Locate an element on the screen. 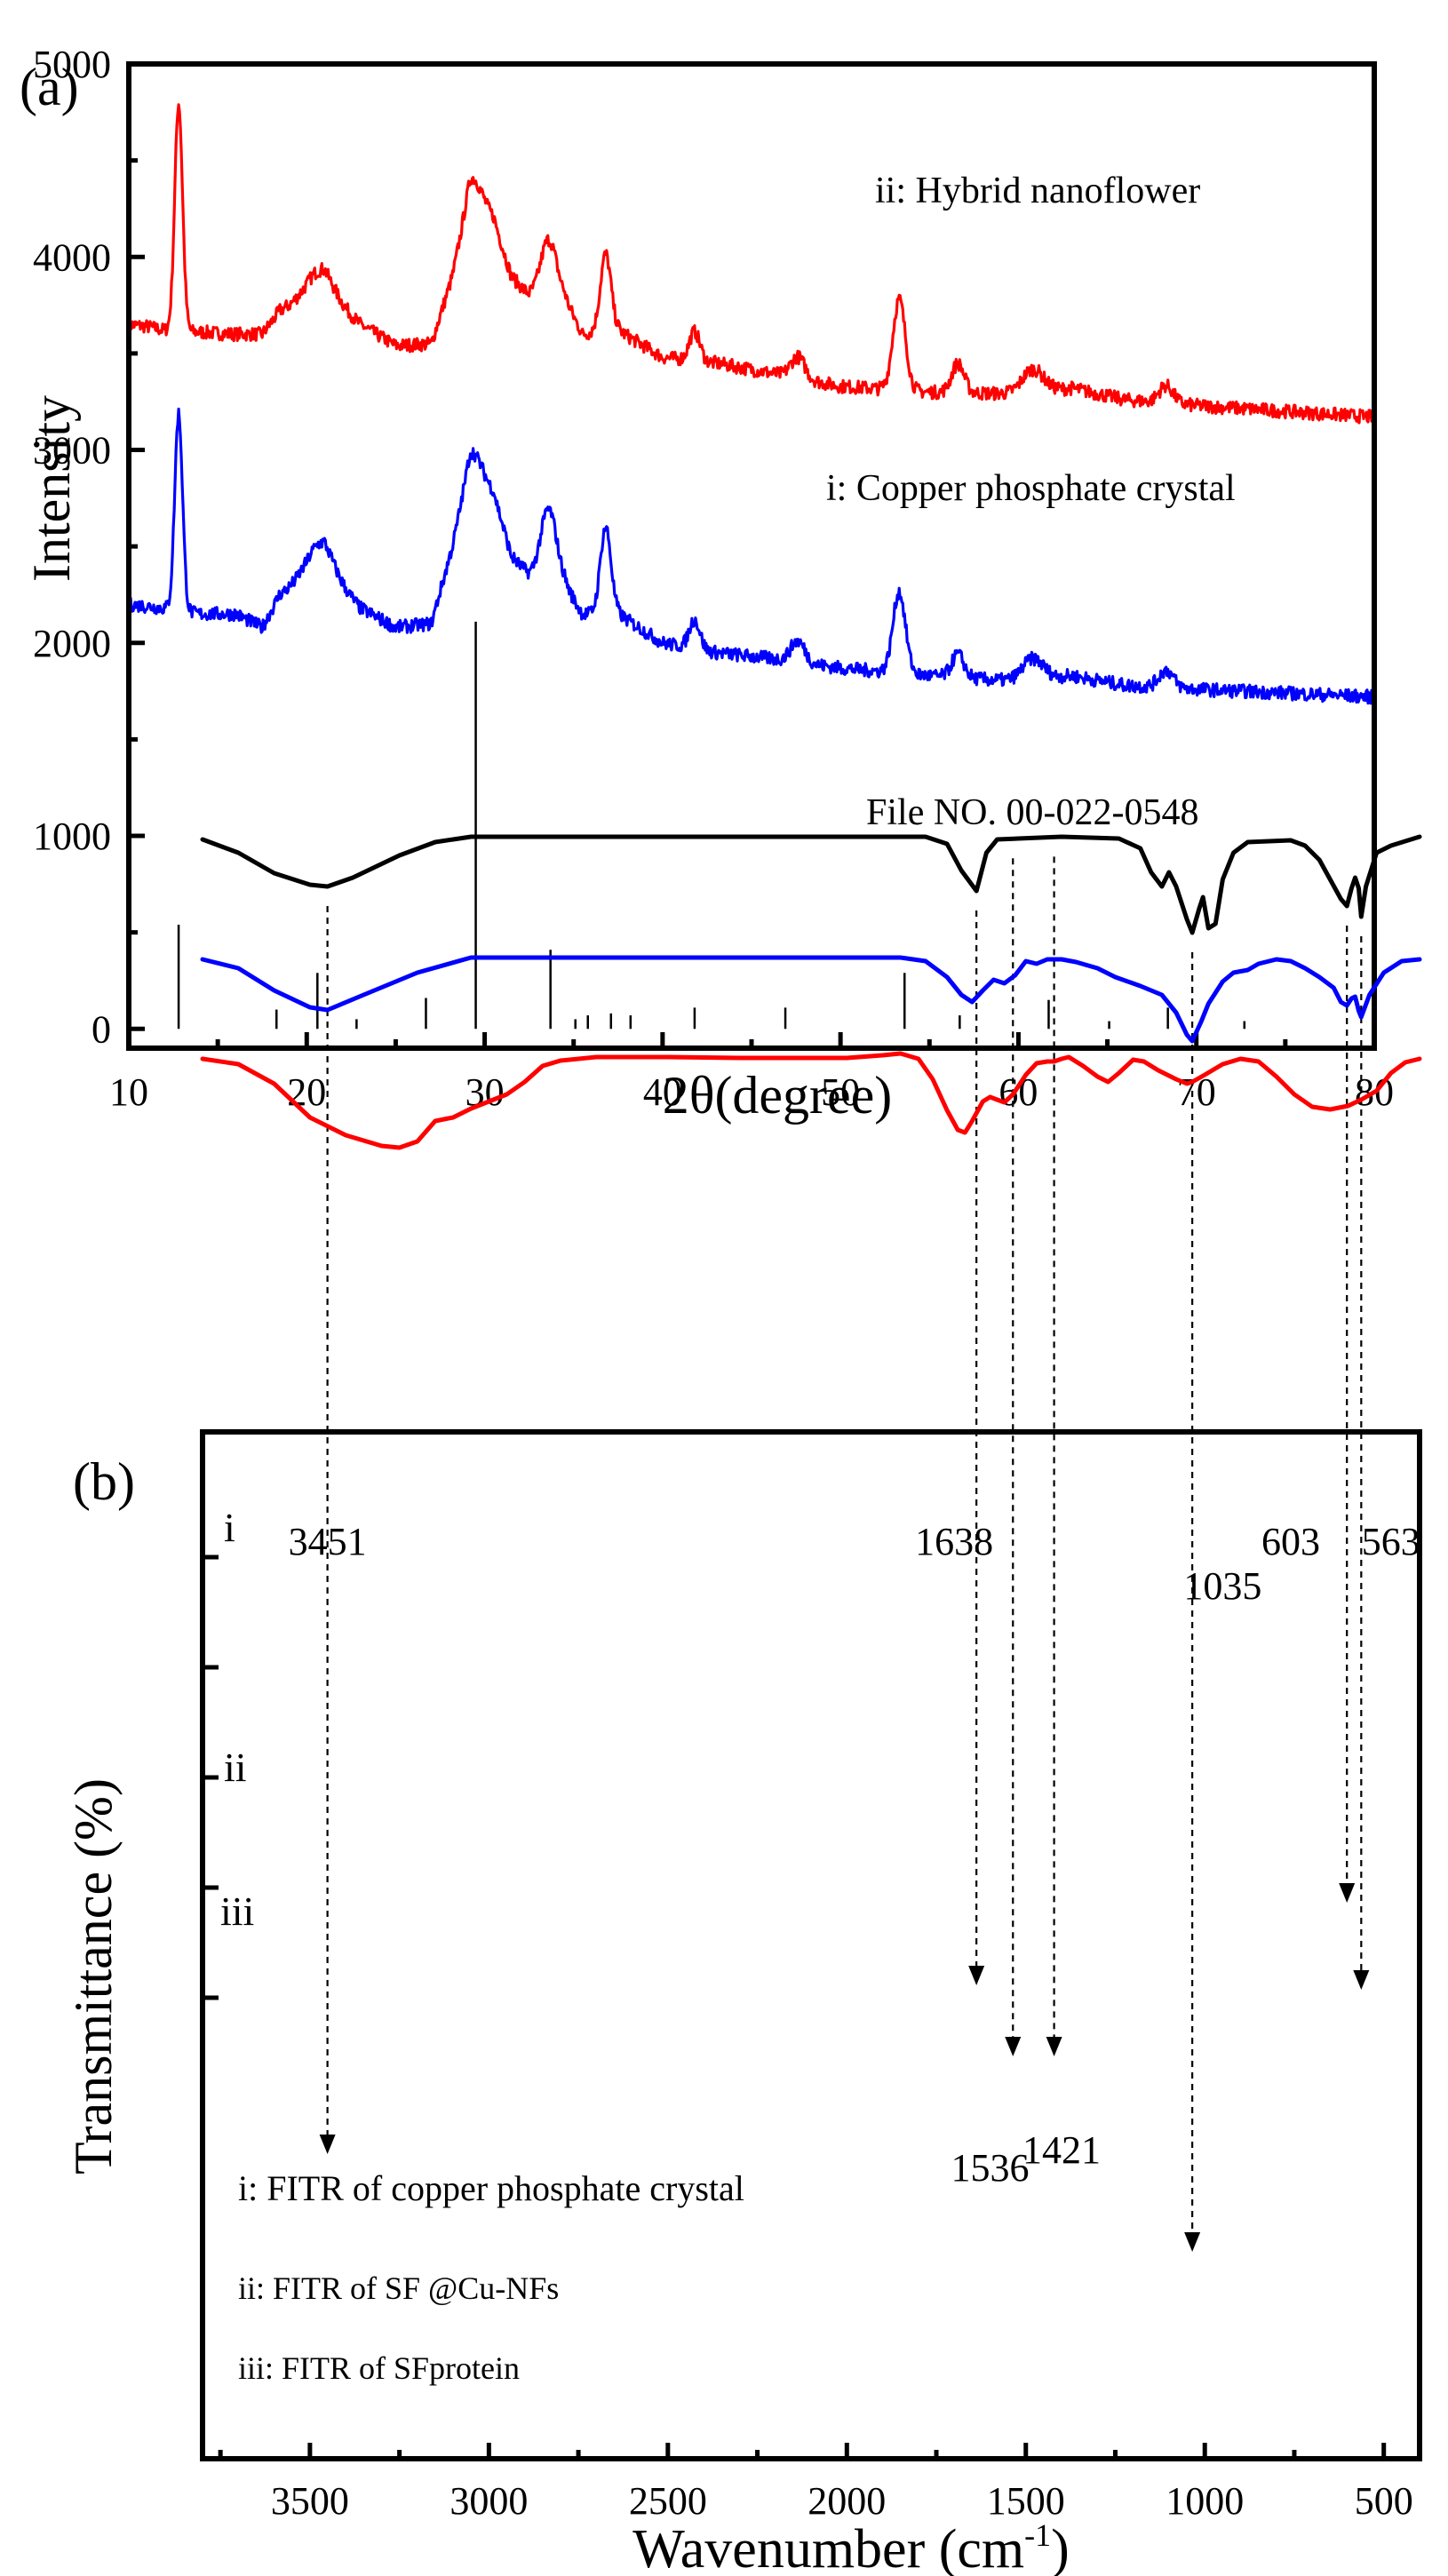  y-tick-label: 3000 is located at coordinates (72, 451).